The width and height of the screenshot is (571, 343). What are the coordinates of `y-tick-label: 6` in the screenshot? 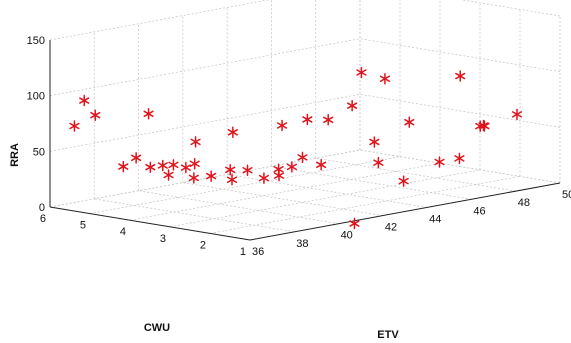 It's located at (43, 219).